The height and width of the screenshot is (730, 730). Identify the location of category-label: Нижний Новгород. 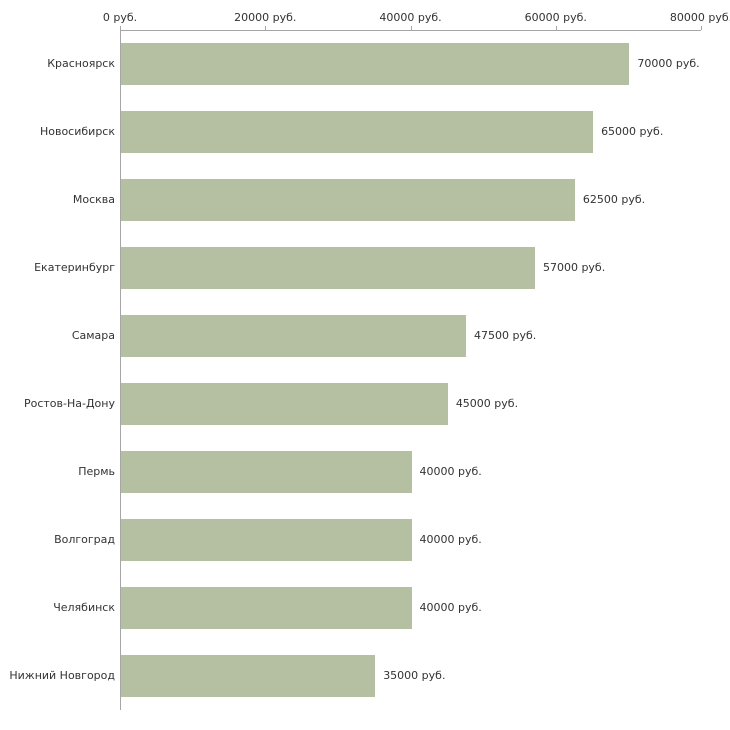
(62, 675).